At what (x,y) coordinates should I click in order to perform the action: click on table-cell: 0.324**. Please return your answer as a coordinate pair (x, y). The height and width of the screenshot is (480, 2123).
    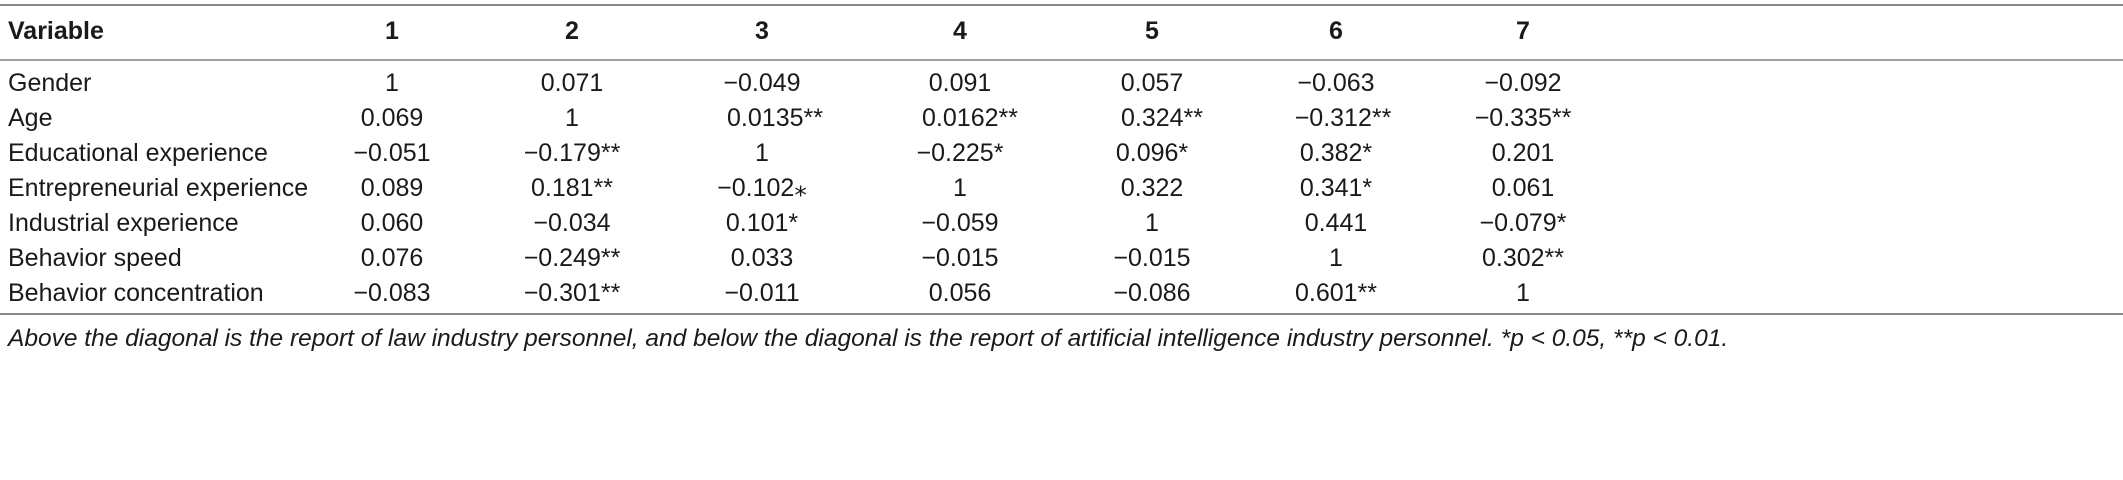
    Looking at the image, I should click on (1162, 118).